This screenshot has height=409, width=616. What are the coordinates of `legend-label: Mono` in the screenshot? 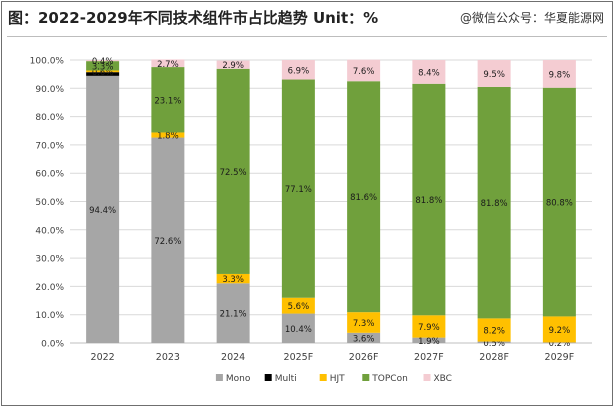 It's located at (238, 379).